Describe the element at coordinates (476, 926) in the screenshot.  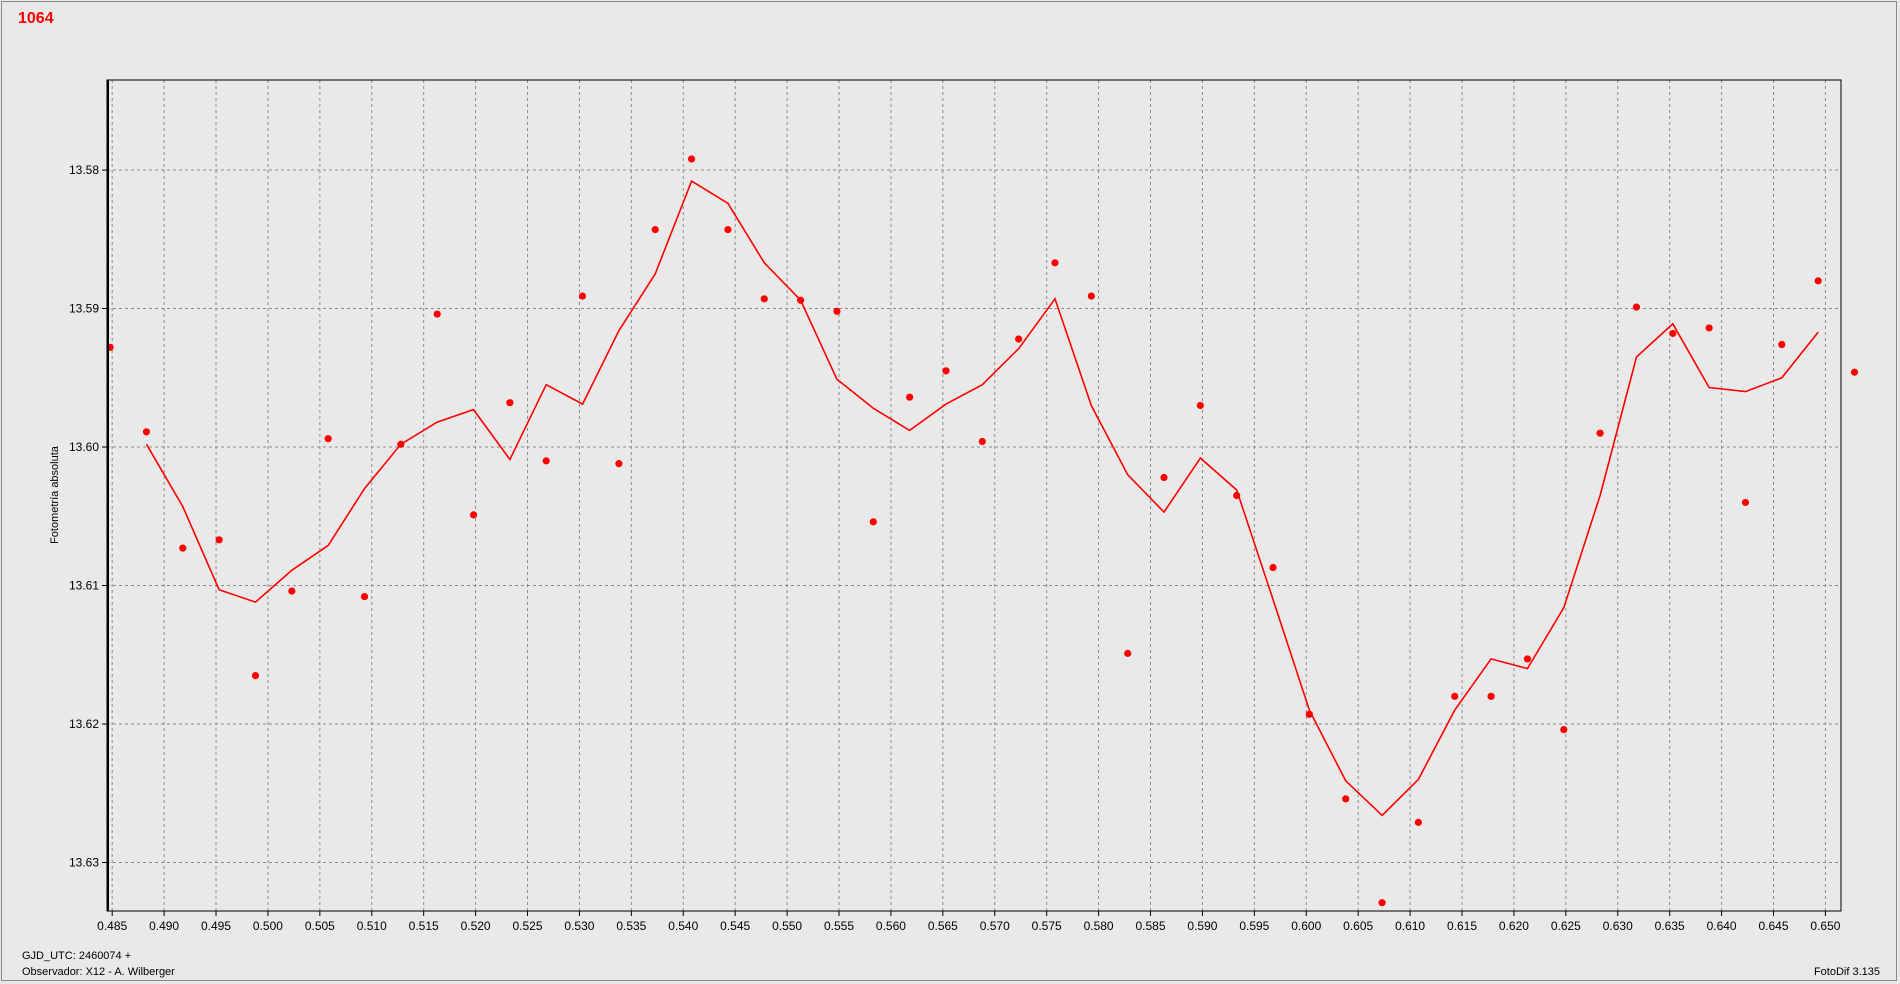
I see `x-tick-label: 0.520` at that location.